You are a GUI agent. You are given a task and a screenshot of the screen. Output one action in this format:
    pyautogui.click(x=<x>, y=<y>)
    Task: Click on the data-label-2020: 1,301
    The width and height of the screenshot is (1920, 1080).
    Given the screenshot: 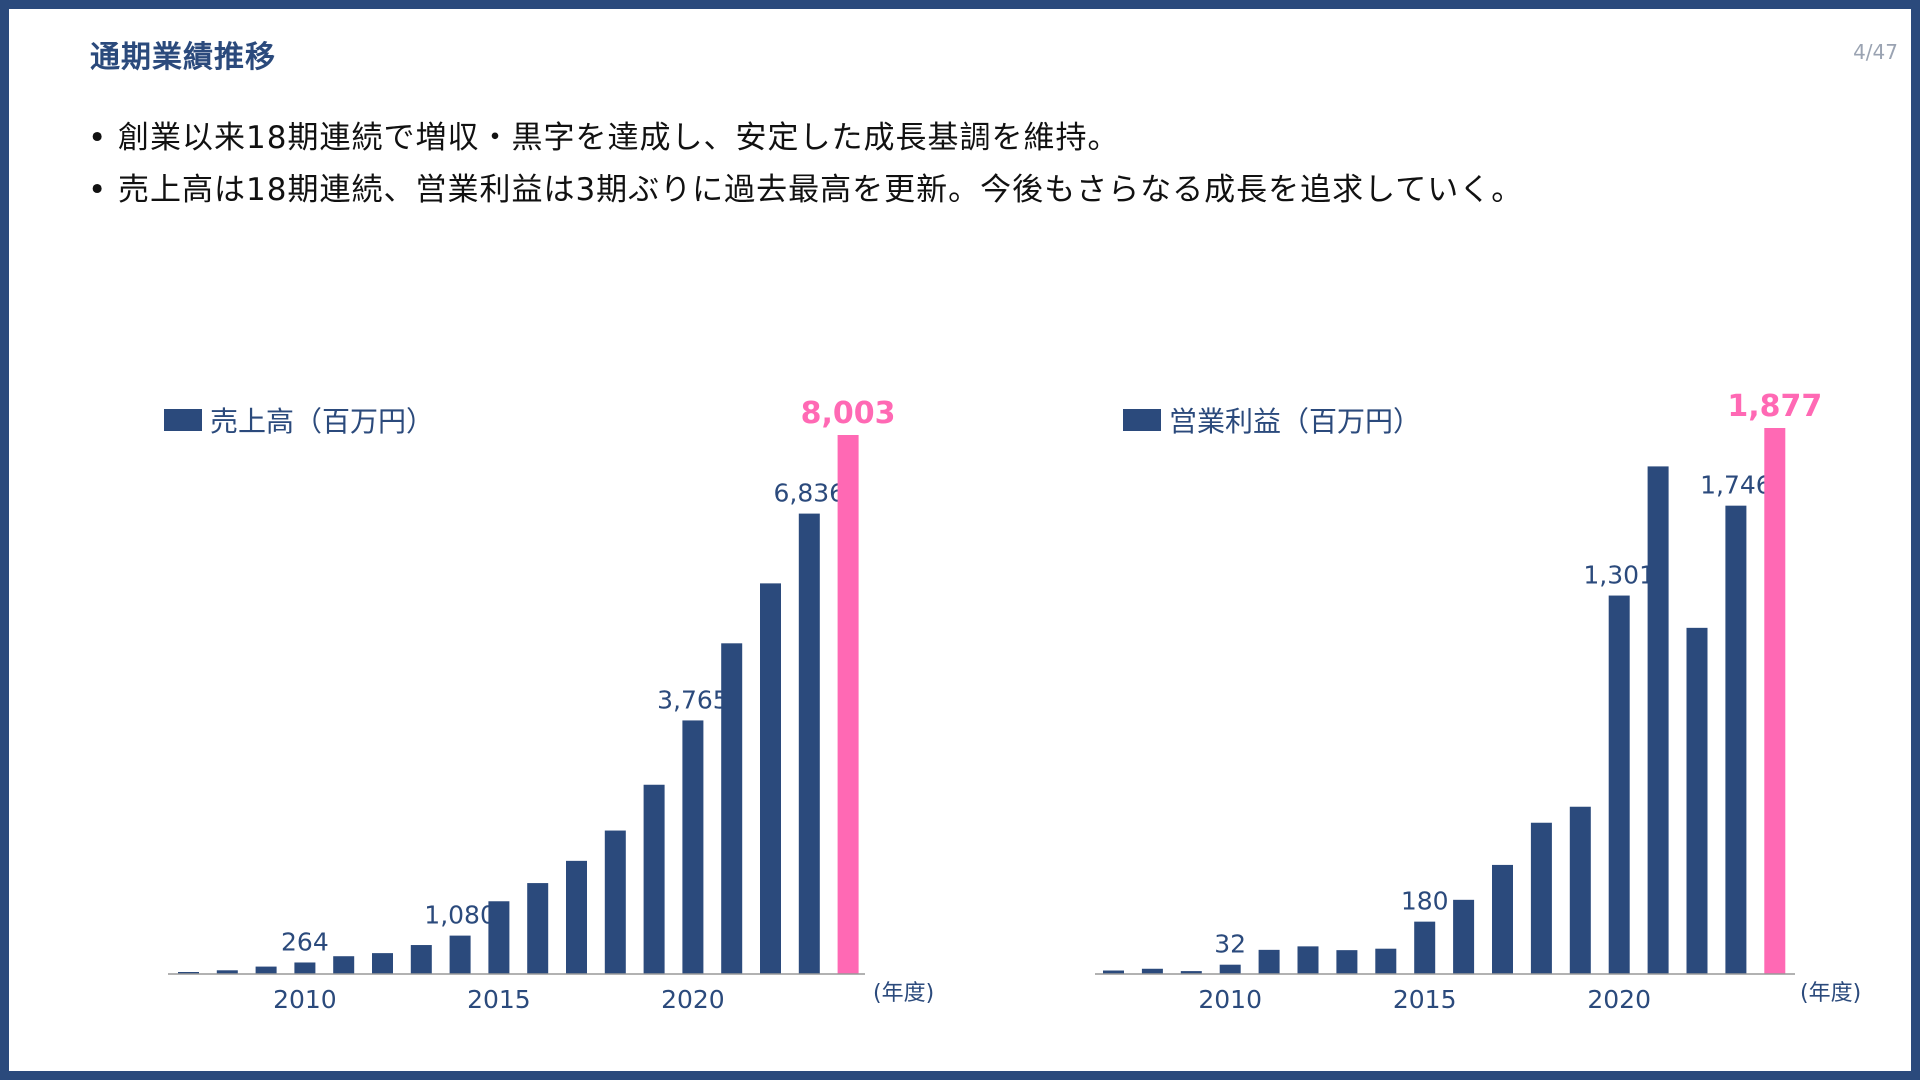 What is the action you would take?
    pyautogui.click(x=1619, y=575)
    